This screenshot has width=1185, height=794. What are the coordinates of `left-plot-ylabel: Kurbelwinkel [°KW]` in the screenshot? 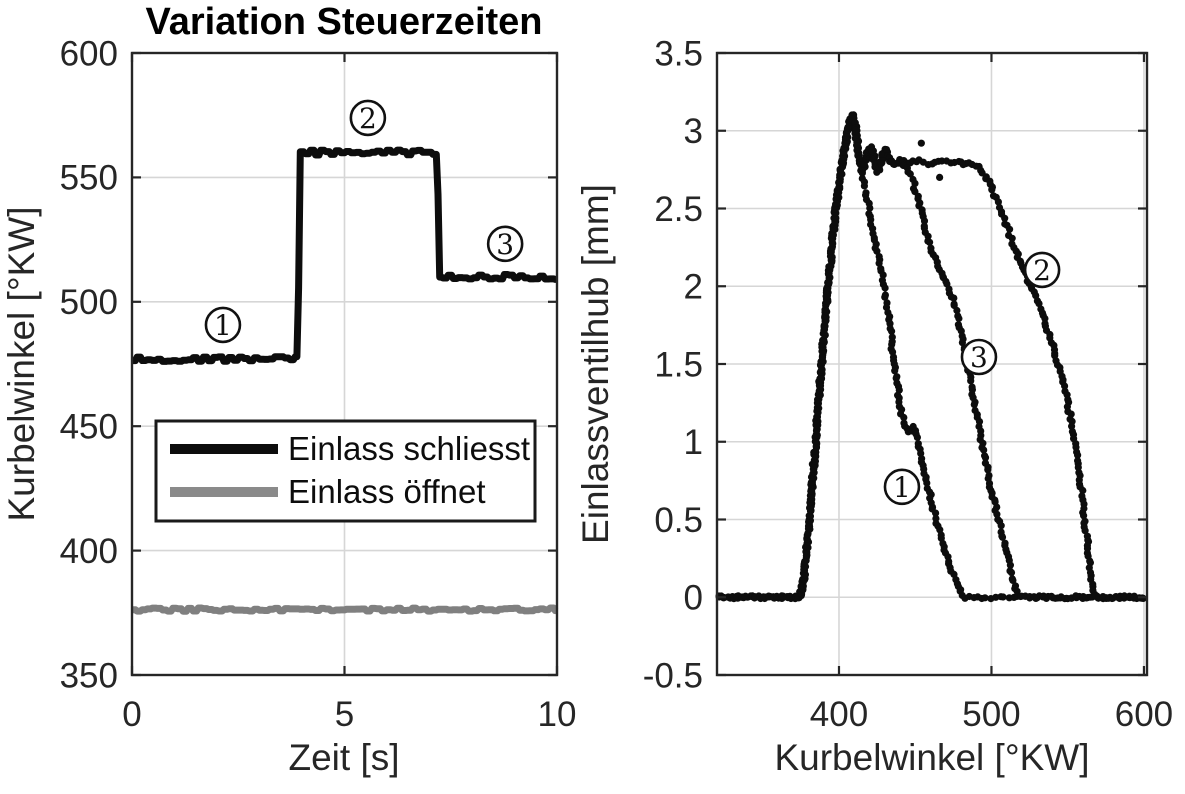 It's located at (21, 363).